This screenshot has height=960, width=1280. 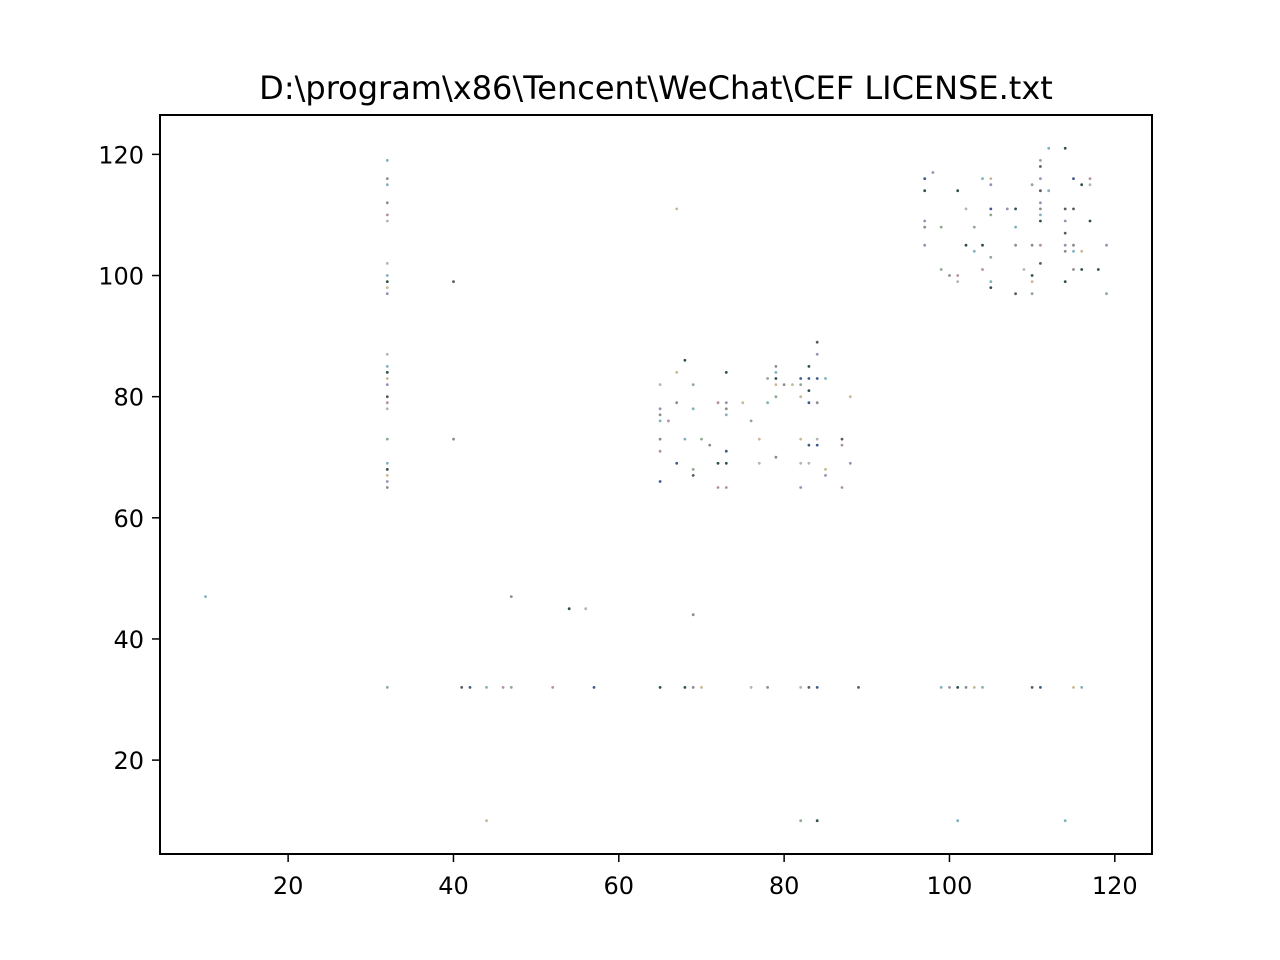 I want to click on y-tick-label: 60, so click(x=128, y=519).